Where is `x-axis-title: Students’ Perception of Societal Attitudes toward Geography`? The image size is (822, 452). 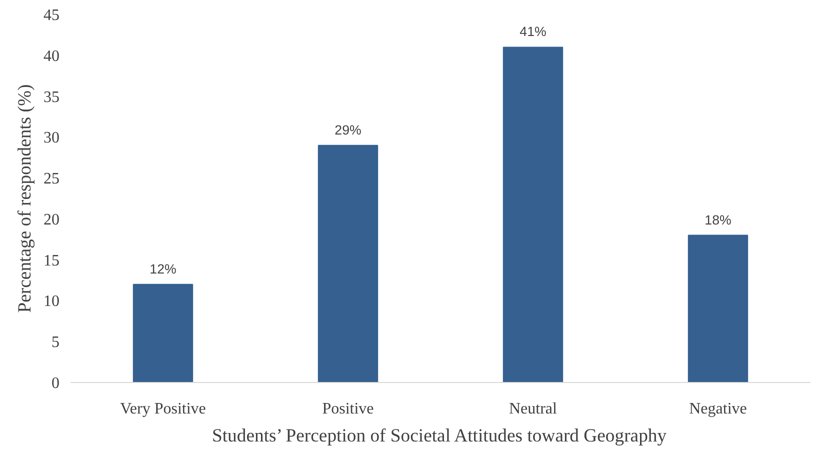
x-axis-title: Students’ Perception of Societal Attitudes toward Geography is located at coordinates (440, 436).